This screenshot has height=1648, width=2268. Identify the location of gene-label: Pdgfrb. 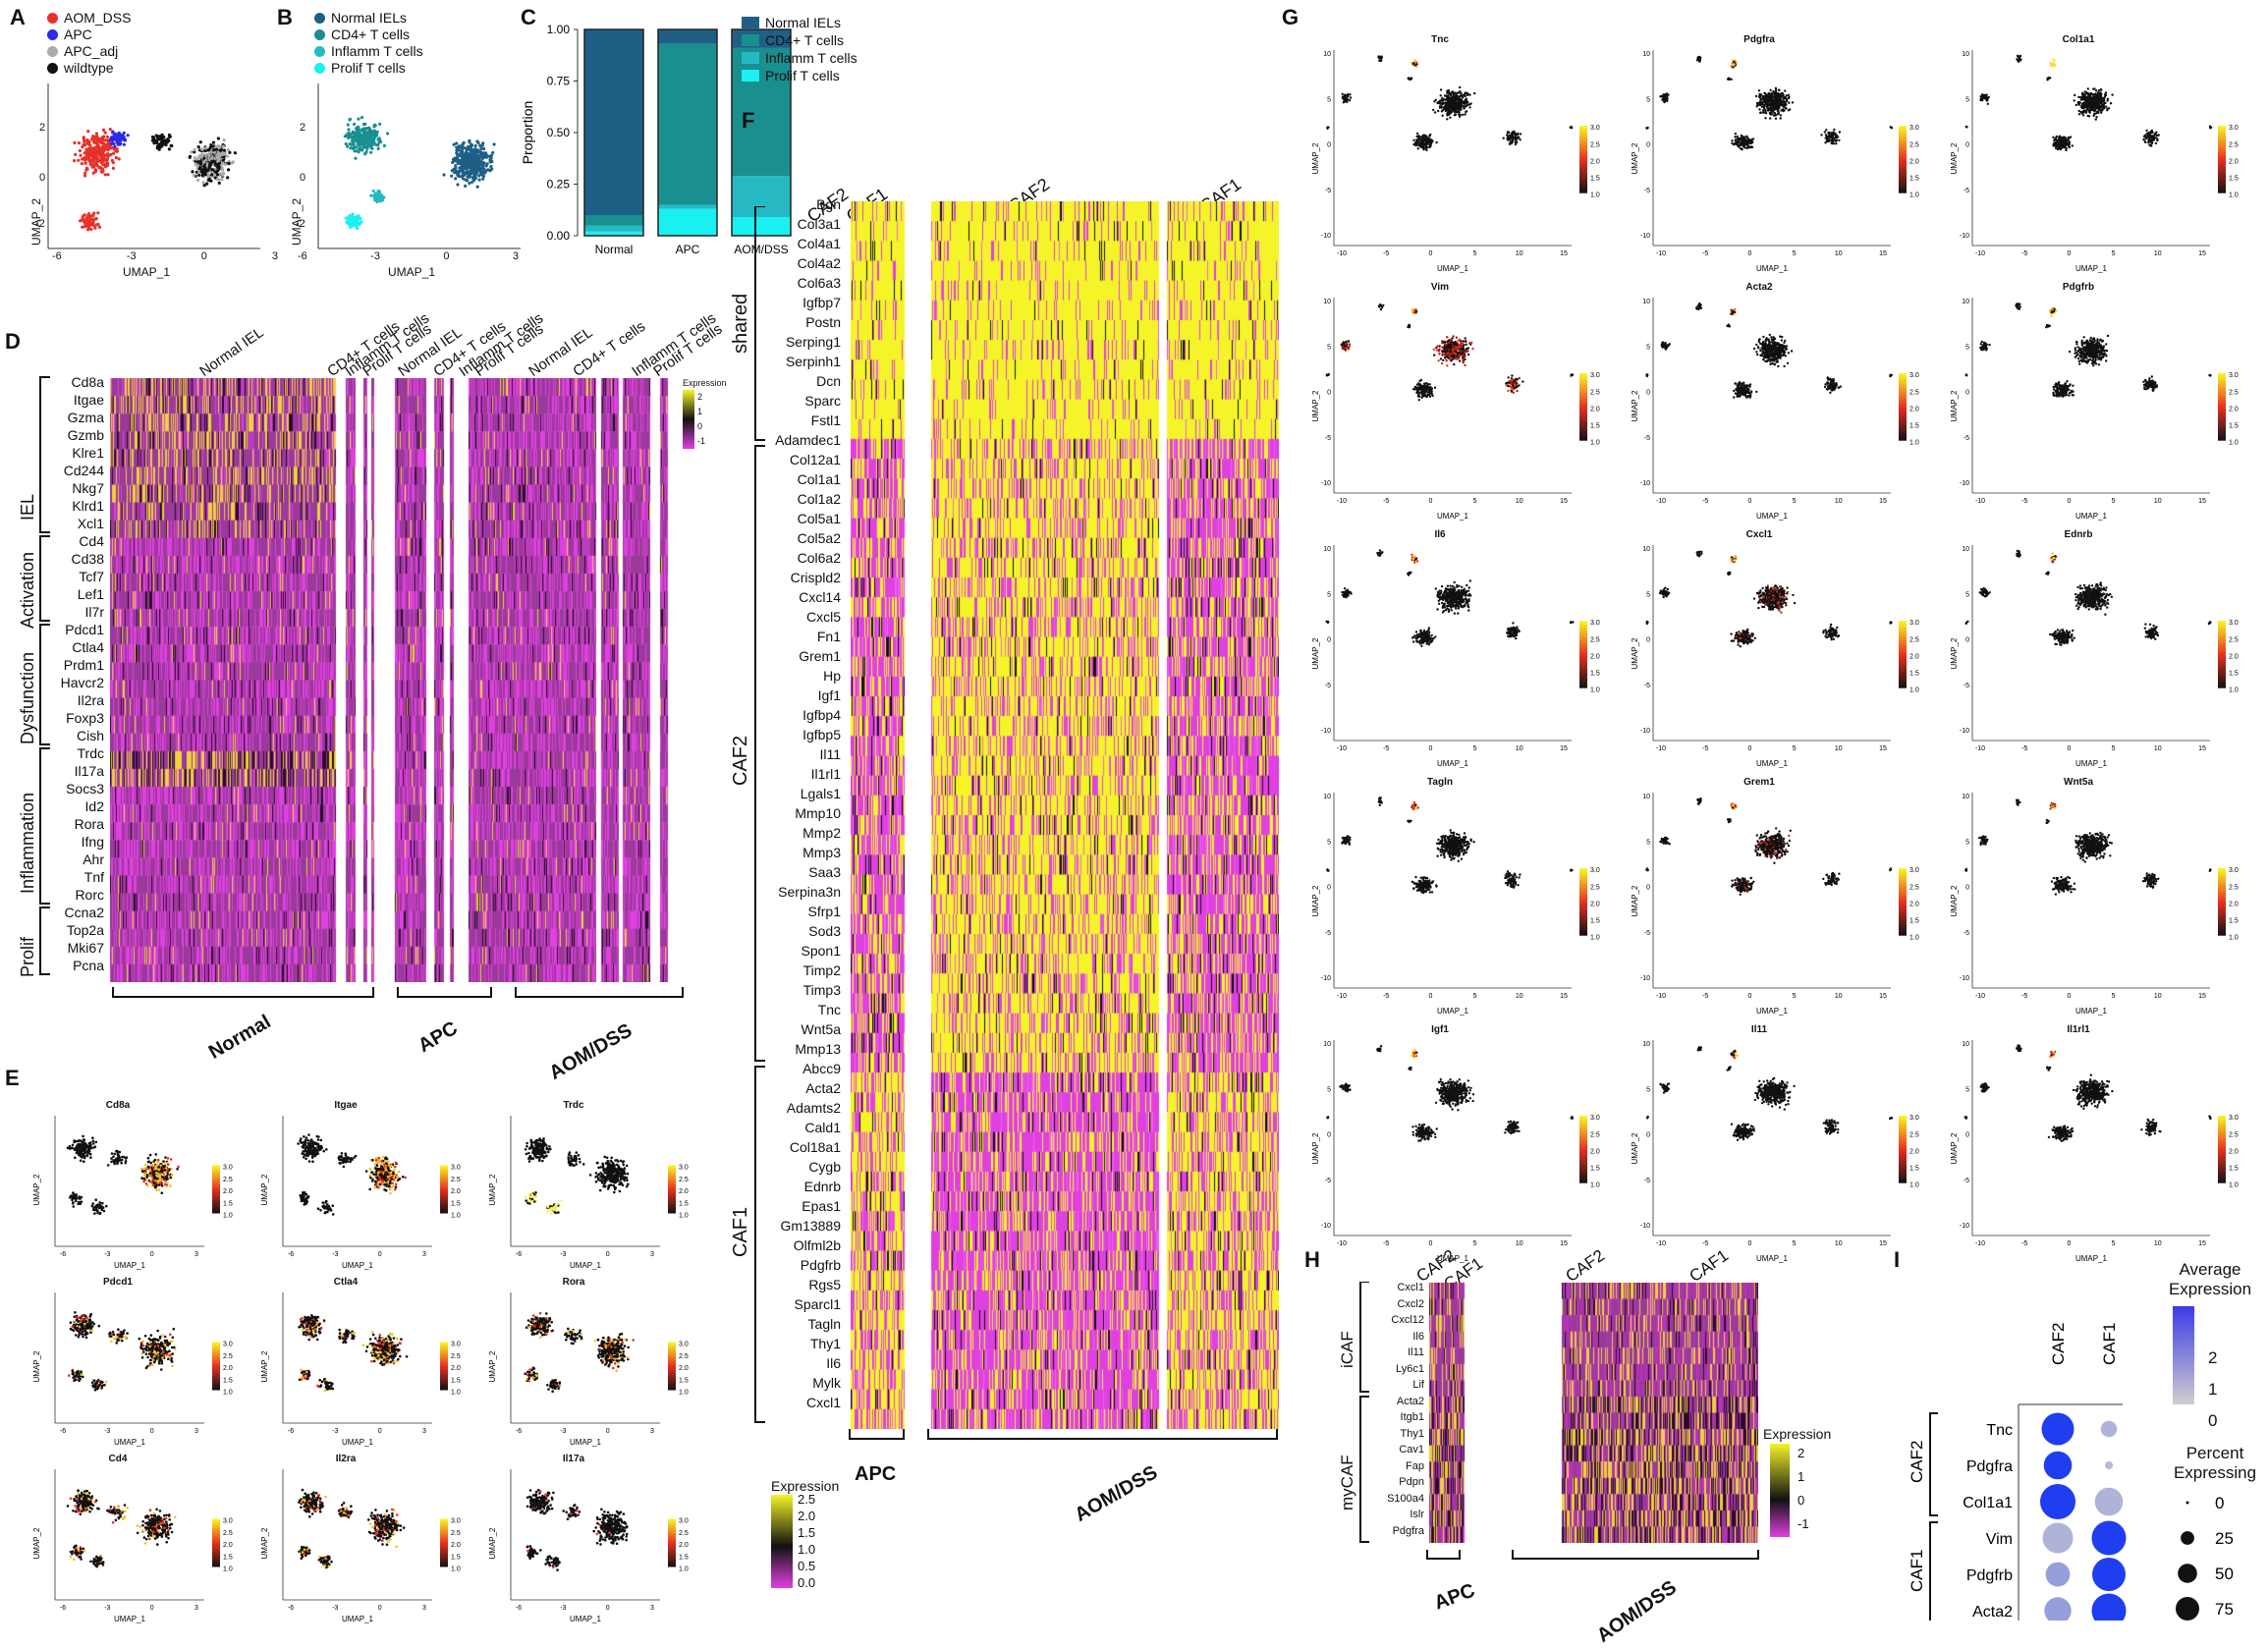
(782, 1265).